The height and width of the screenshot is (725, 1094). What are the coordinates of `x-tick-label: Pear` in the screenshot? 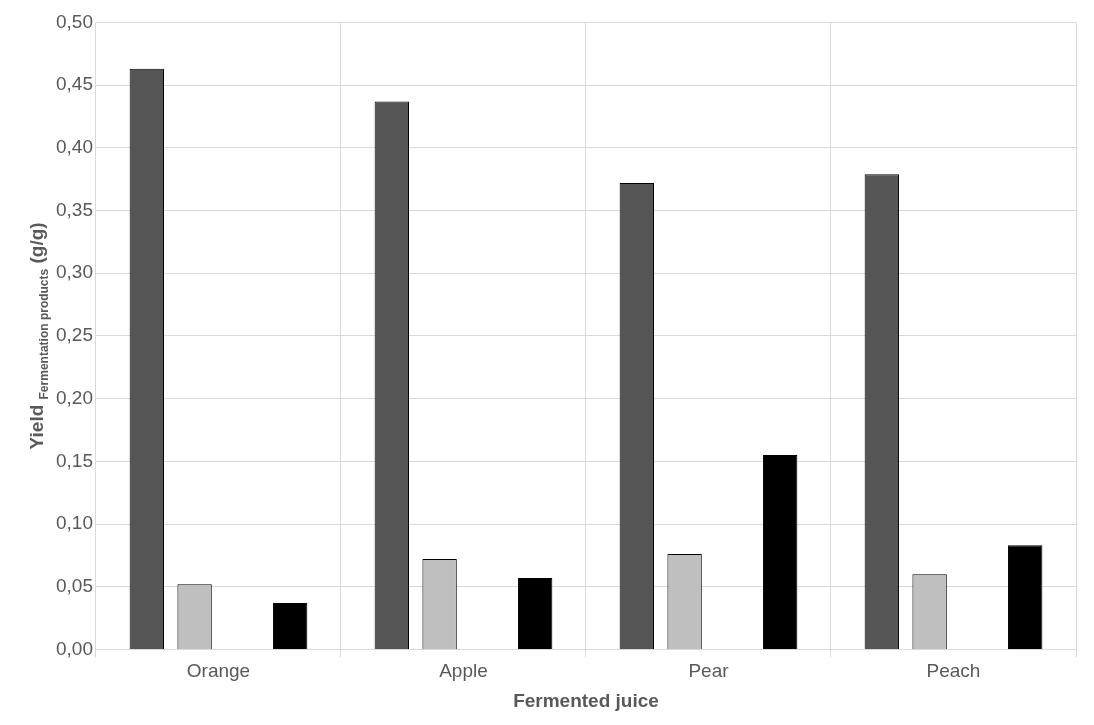 It's located at (709, 671).